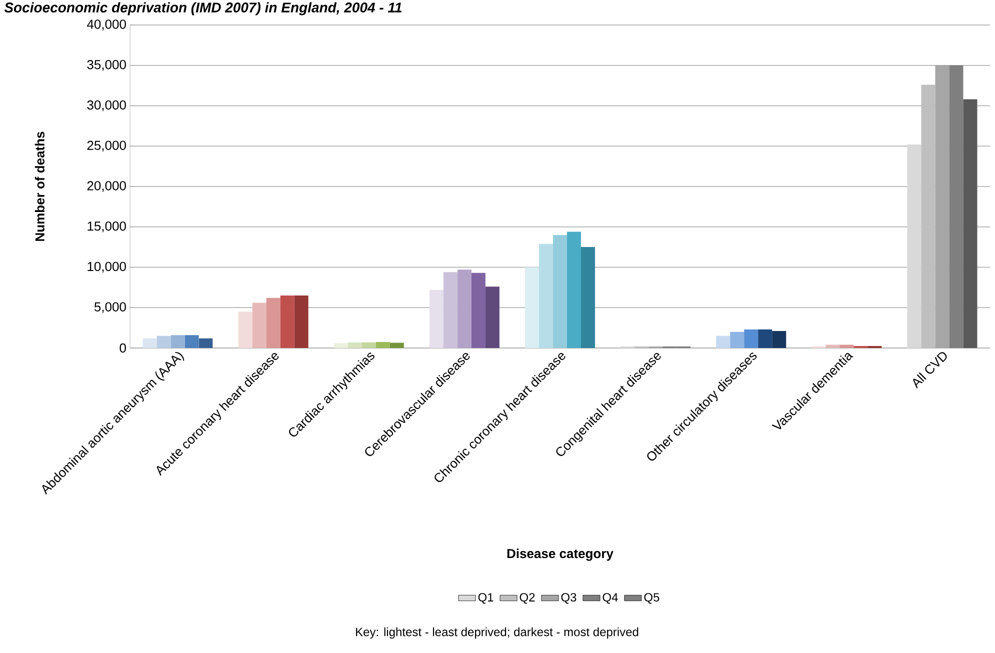 The height and width of the screenshot is (653, 995). What do you see at coordinates (203, 9) in the screenshot?
I see `chart-title: Socioeconomic deprivation (IMD 2007) in England, 2004 - 11` at bounding box center [203, 9].